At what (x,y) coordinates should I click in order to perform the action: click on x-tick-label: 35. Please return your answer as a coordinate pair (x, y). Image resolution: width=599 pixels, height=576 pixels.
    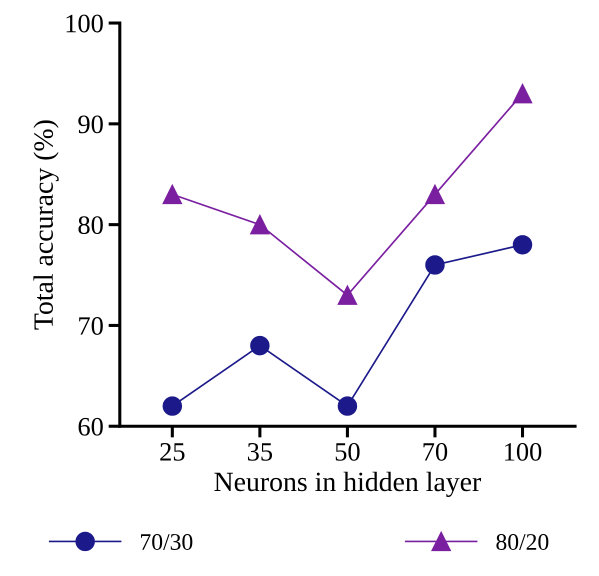
    Looking at the image, I should click on (260, 452).